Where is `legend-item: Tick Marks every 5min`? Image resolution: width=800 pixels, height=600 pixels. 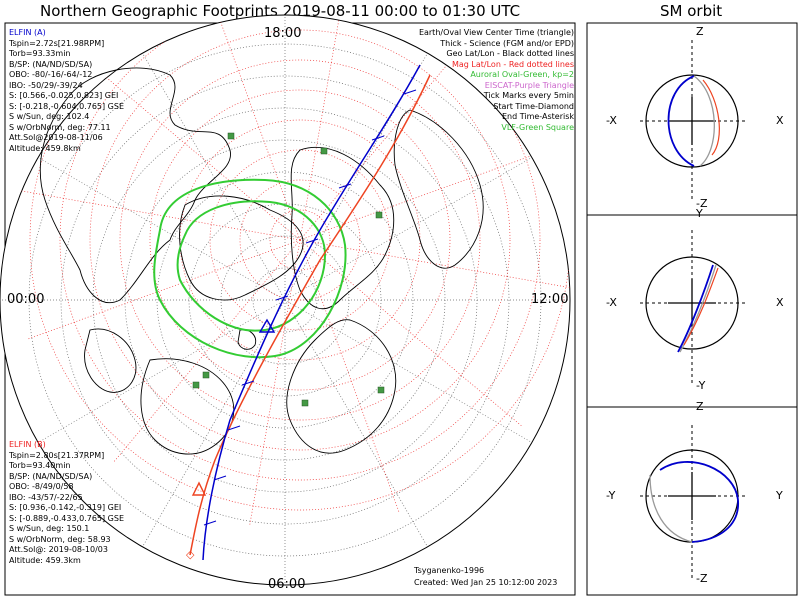 legend-item: Tick Marks every 5min is located at coordinates (528, 95).